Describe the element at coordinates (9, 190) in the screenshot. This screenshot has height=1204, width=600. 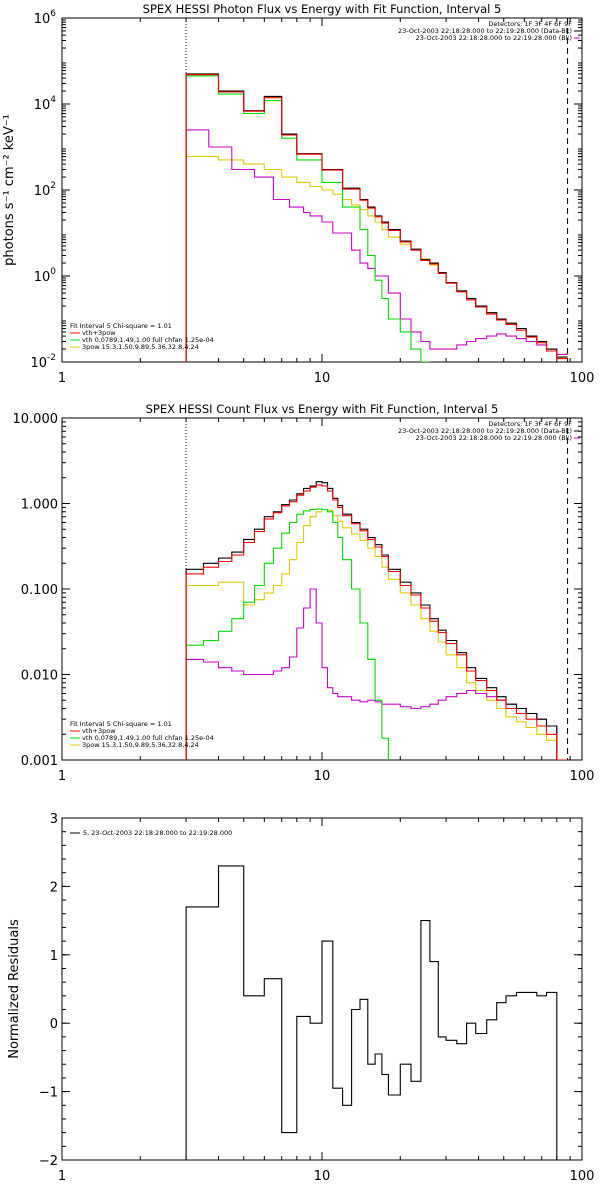
I see `y-axis-label: photons s⁻¹ cm⁻² keV⁻¹` at that location.